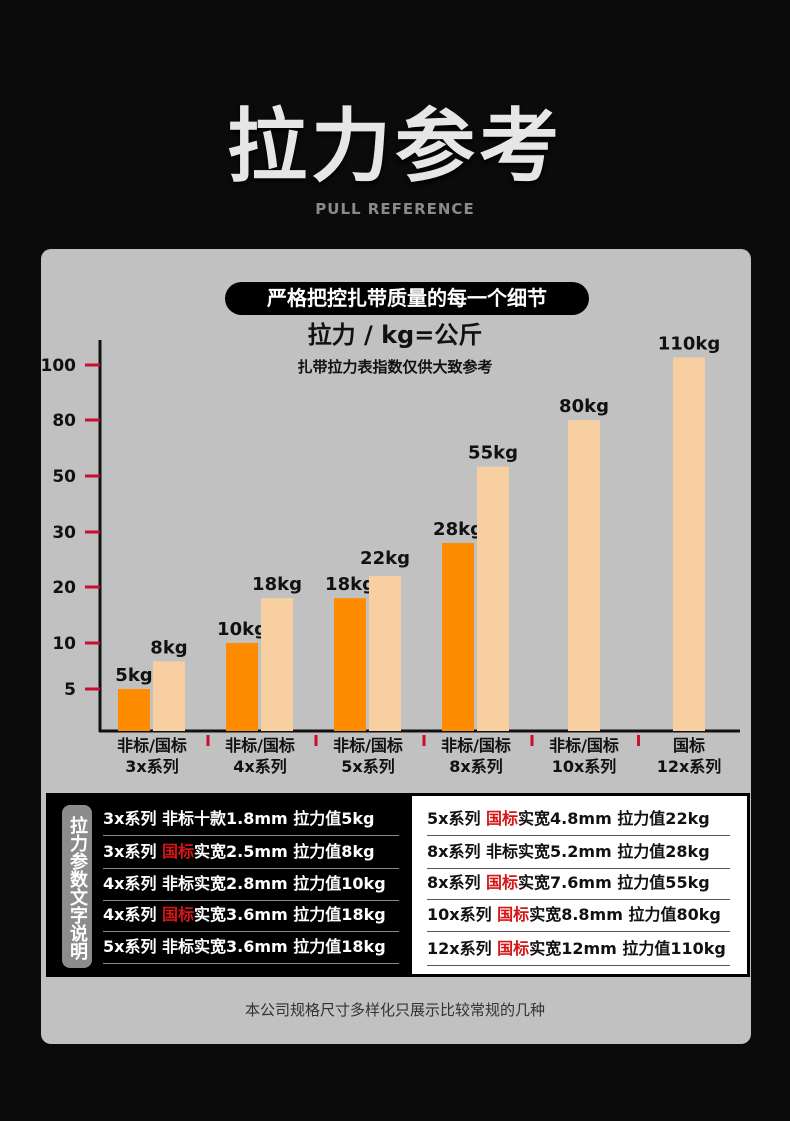  Describe the element at coordinates (457, 818) in the screenshot. I see `row-text: 5x系列` at that location.